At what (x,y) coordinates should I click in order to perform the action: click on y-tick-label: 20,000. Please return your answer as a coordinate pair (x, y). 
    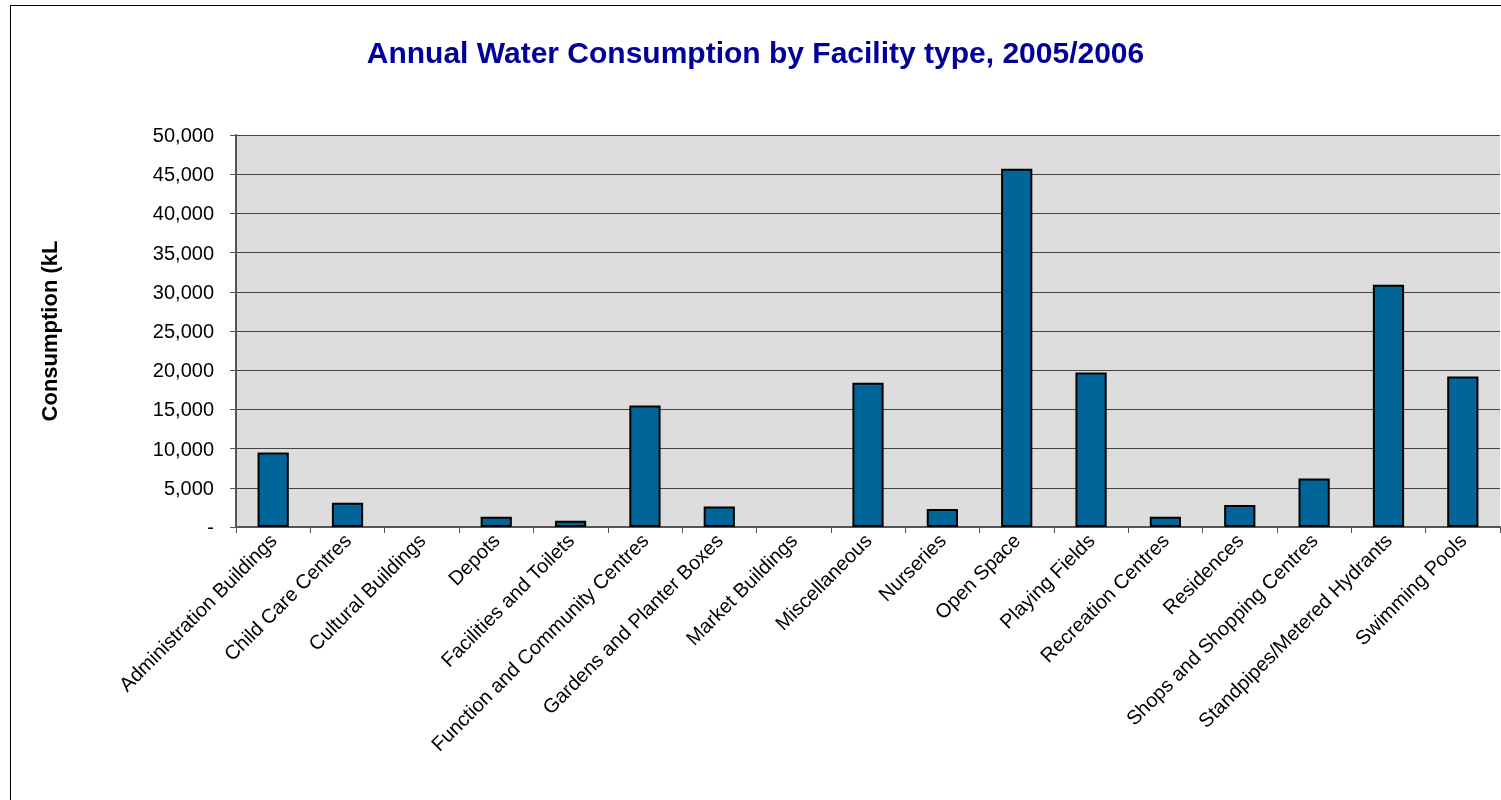
    Looking at the image, I should click on (183, 370).